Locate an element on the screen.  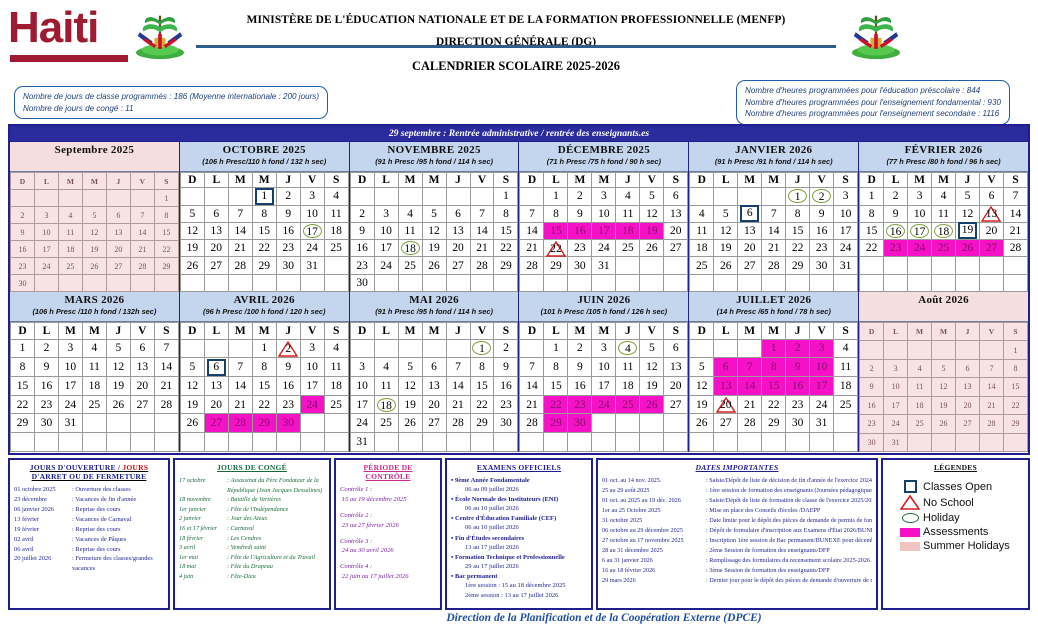
day-cell: 30 is located at coordinates (580, 265).